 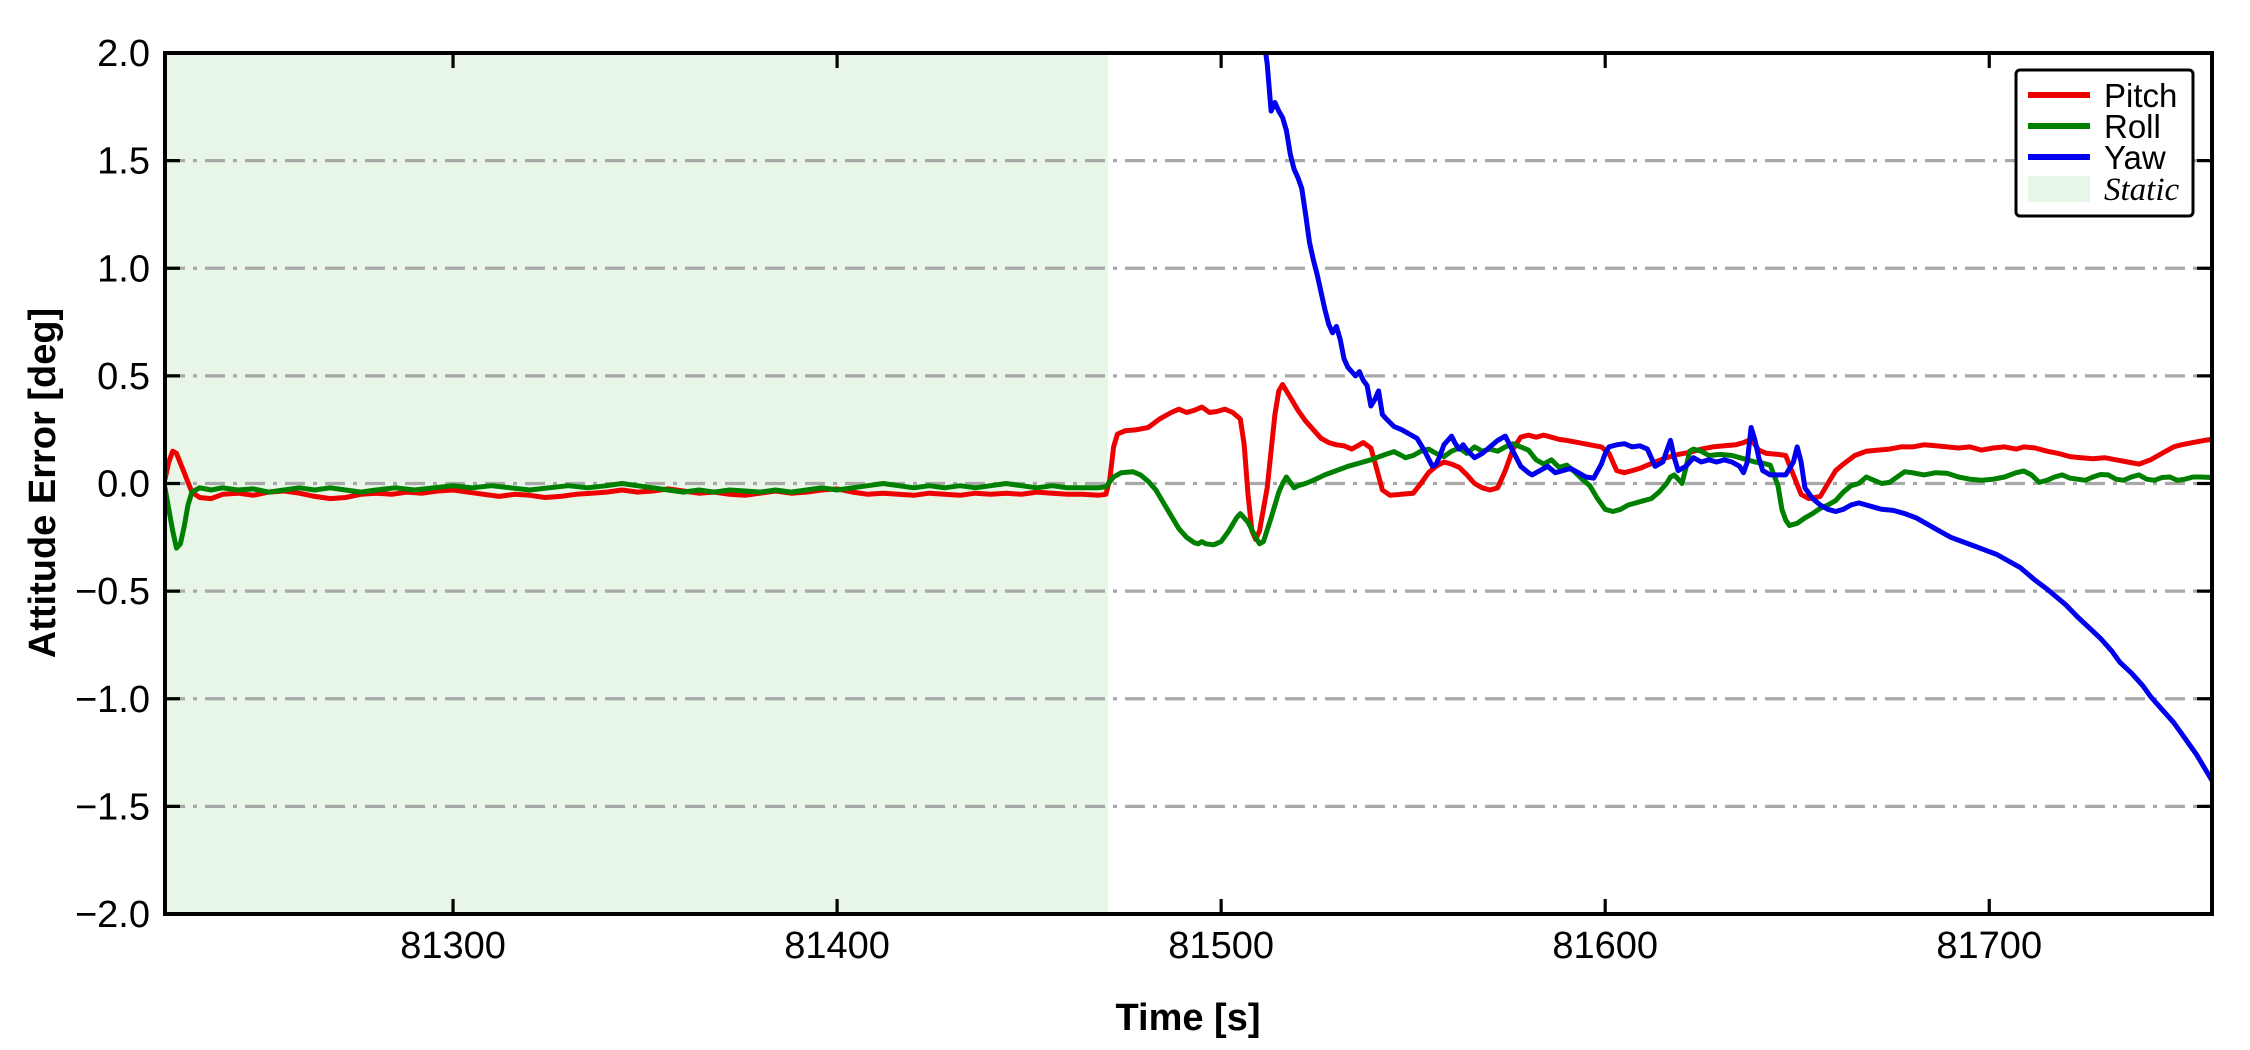 What do you see at coordinates (112, 915) in the screenshot?
I see `y-tick-label: −2.0` at bounding box center [112, 915].